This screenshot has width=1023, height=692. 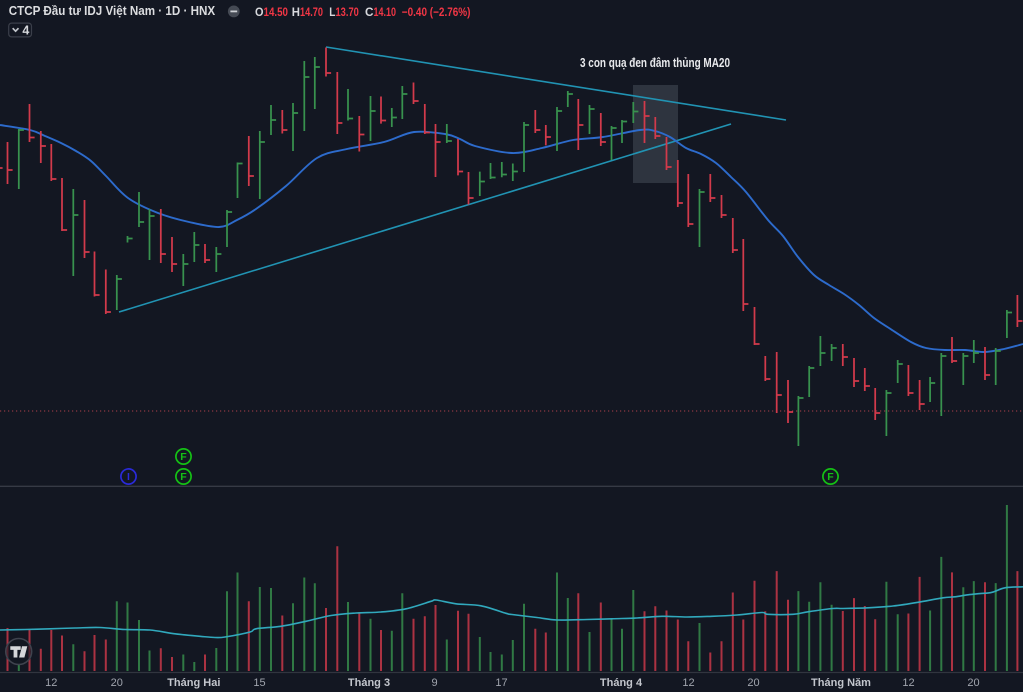 I want to click on svg-text: L, so click(x=332, y=12).